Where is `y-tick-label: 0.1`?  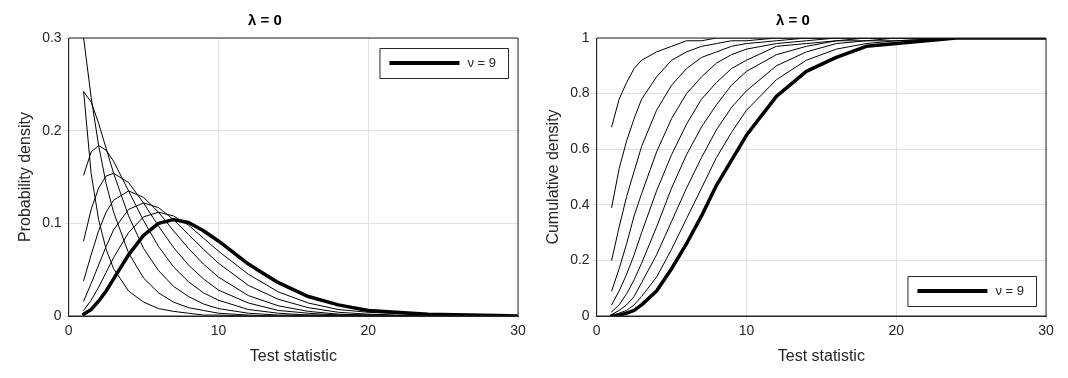
y-tick-label: 0.1 is located at coordinates (52, 222).